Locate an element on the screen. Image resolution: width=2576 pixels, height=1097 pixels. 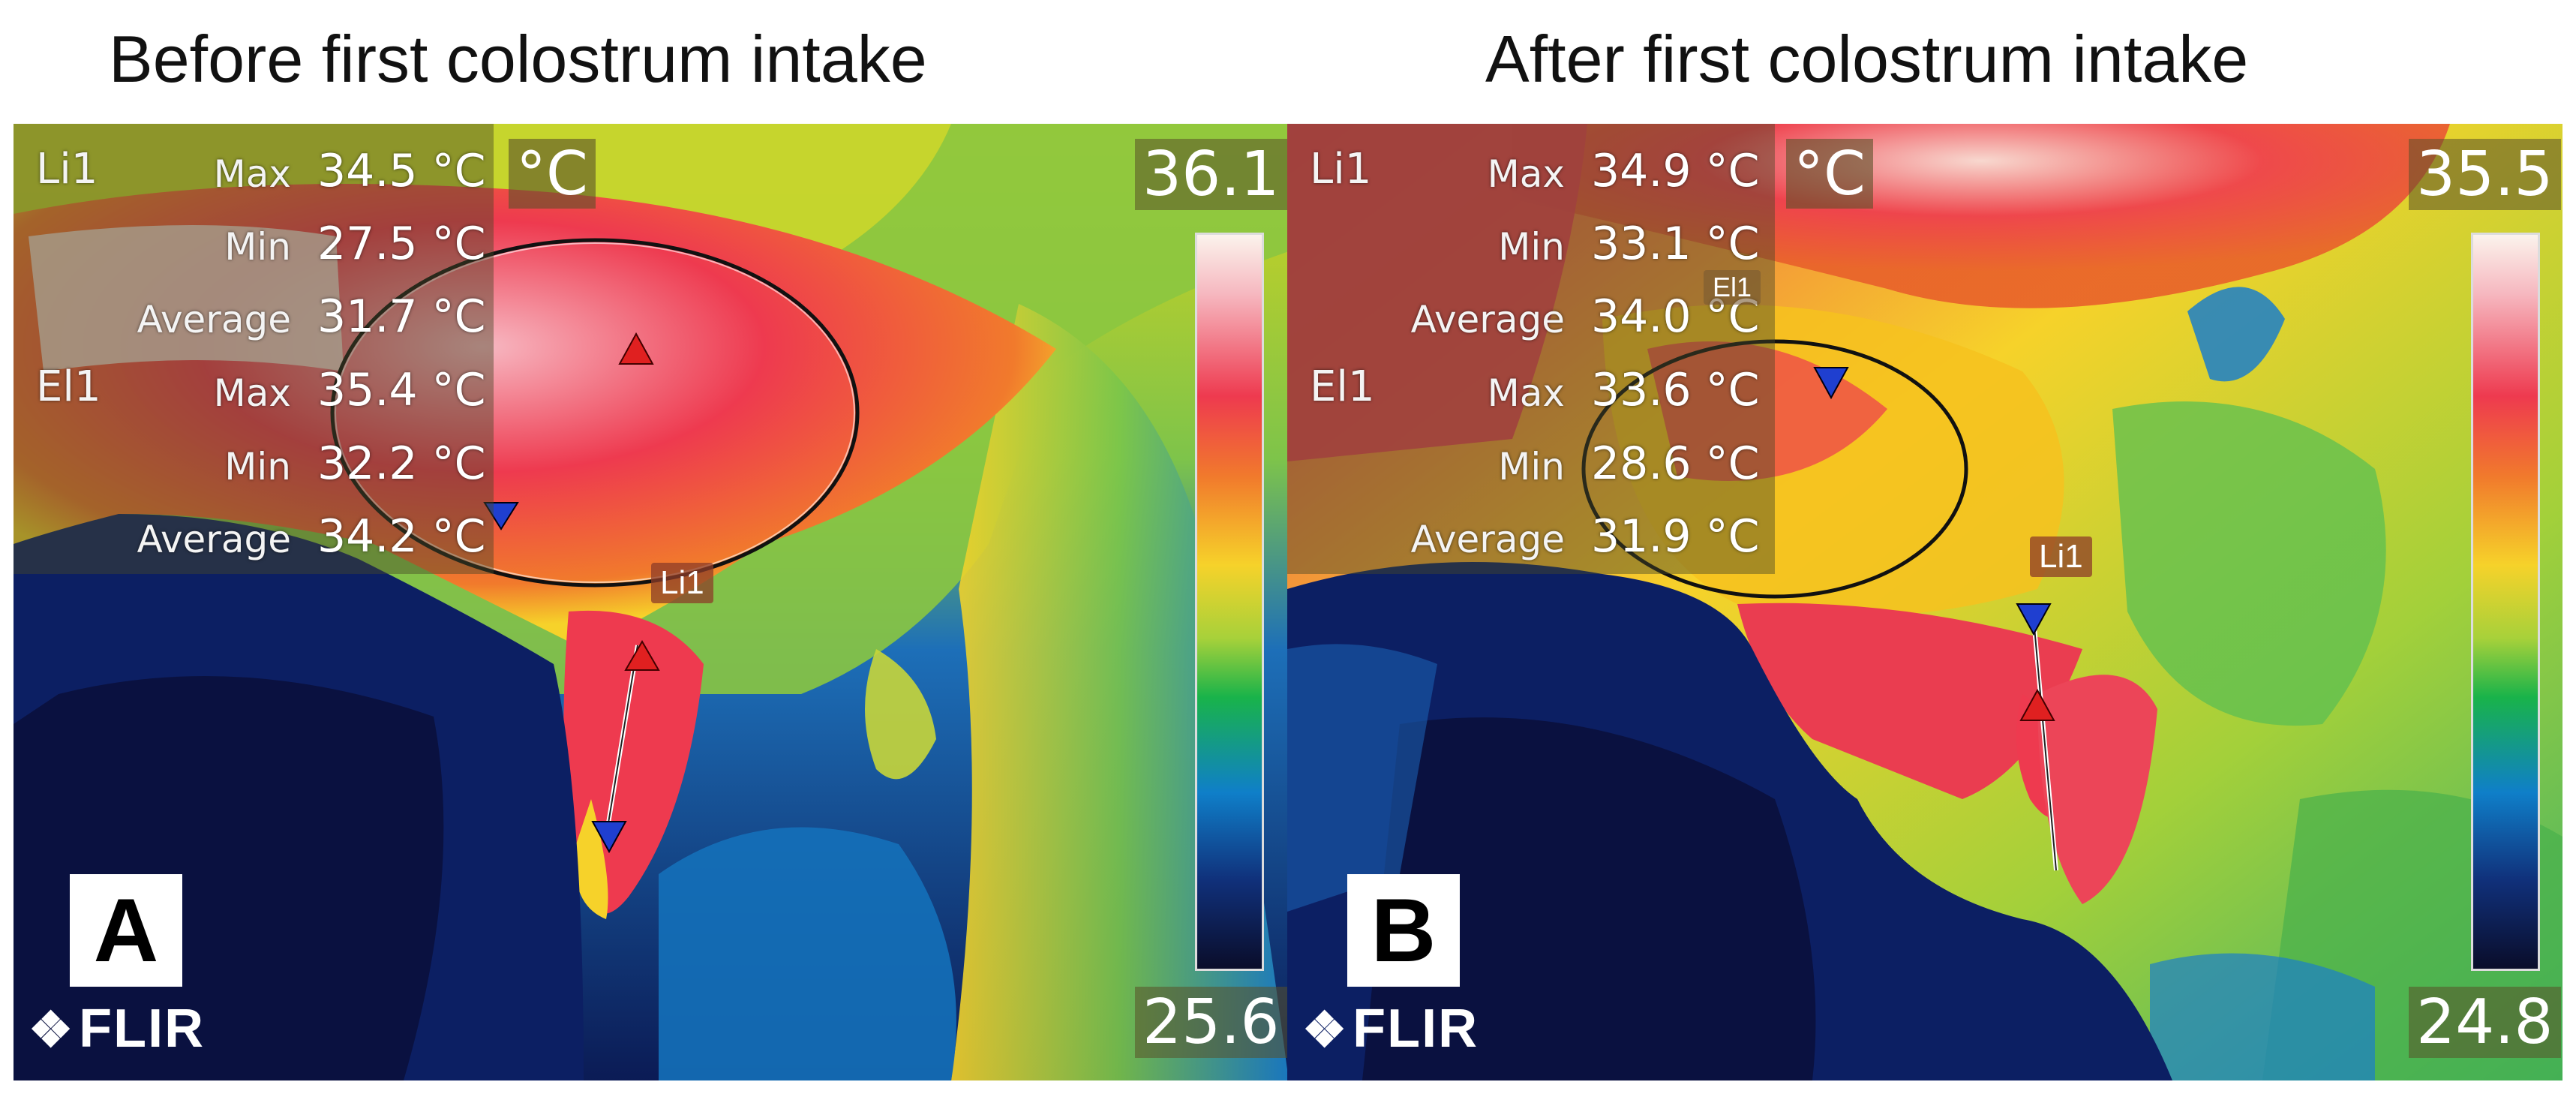
el1-max-label-a: Max is located at coordinates (252, 393).